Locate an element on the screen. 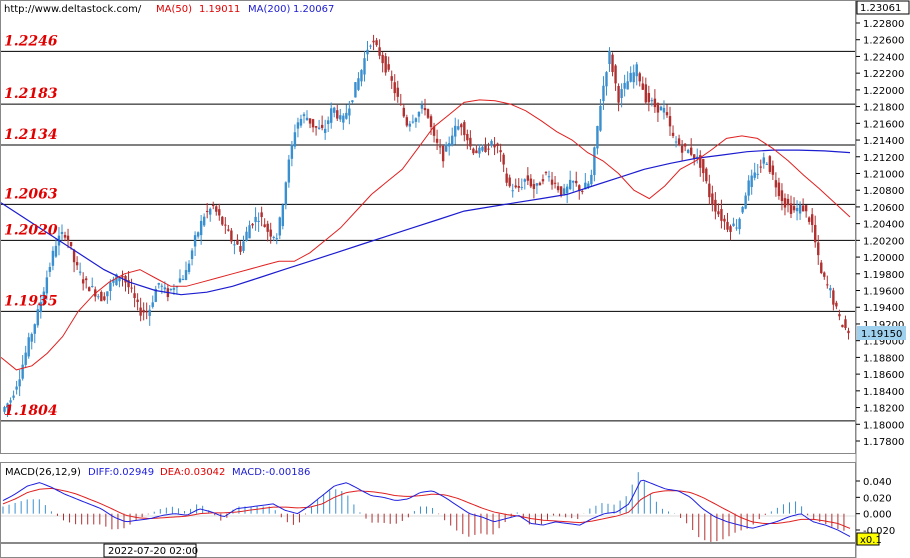 Image resolution: width=910 pixels, height=558 pixels. scale-badge is located at coordinates (868, 539).